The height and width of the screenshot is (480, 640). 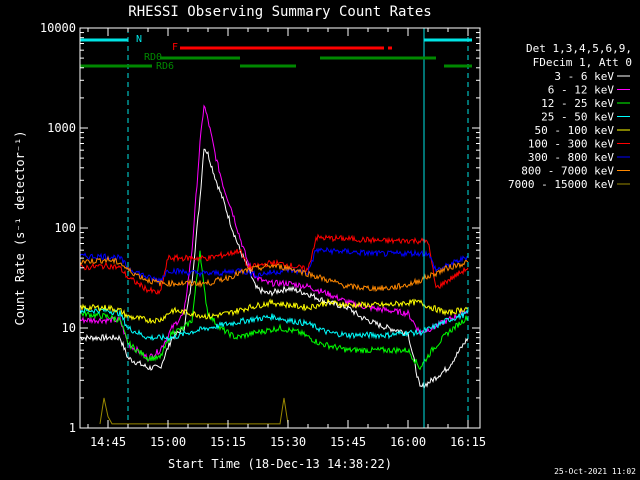 I want to click on x-tick-label: 15:00, so click(x=168, y=442).